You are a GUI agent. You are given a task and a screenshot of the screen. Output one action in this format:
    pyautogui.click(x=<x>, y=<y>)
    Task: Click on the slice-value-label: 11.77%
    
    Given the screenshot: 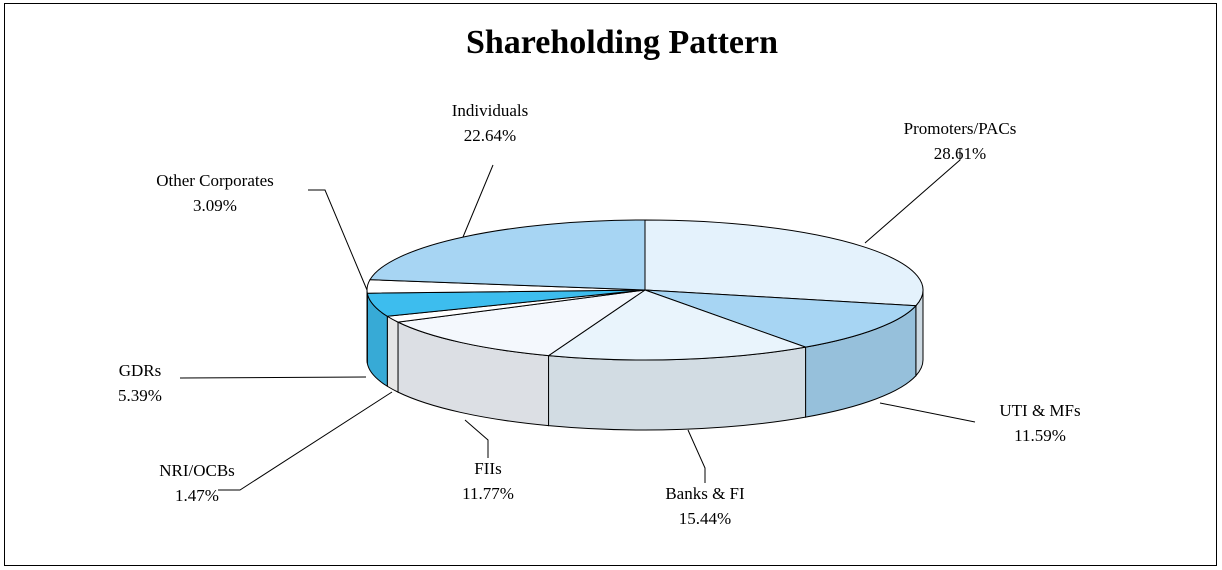 What is the action you would take?
    pyautogui.click(x=488, y=493)
    